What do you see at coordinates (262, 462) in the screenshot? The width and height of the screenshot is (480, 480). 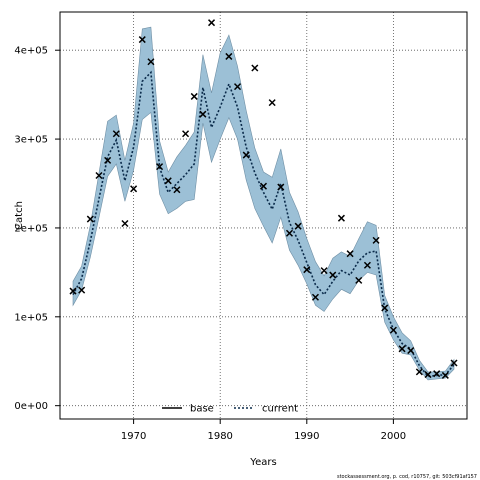 I see `x-axis-title: Years` at bounding box center [262, 462].